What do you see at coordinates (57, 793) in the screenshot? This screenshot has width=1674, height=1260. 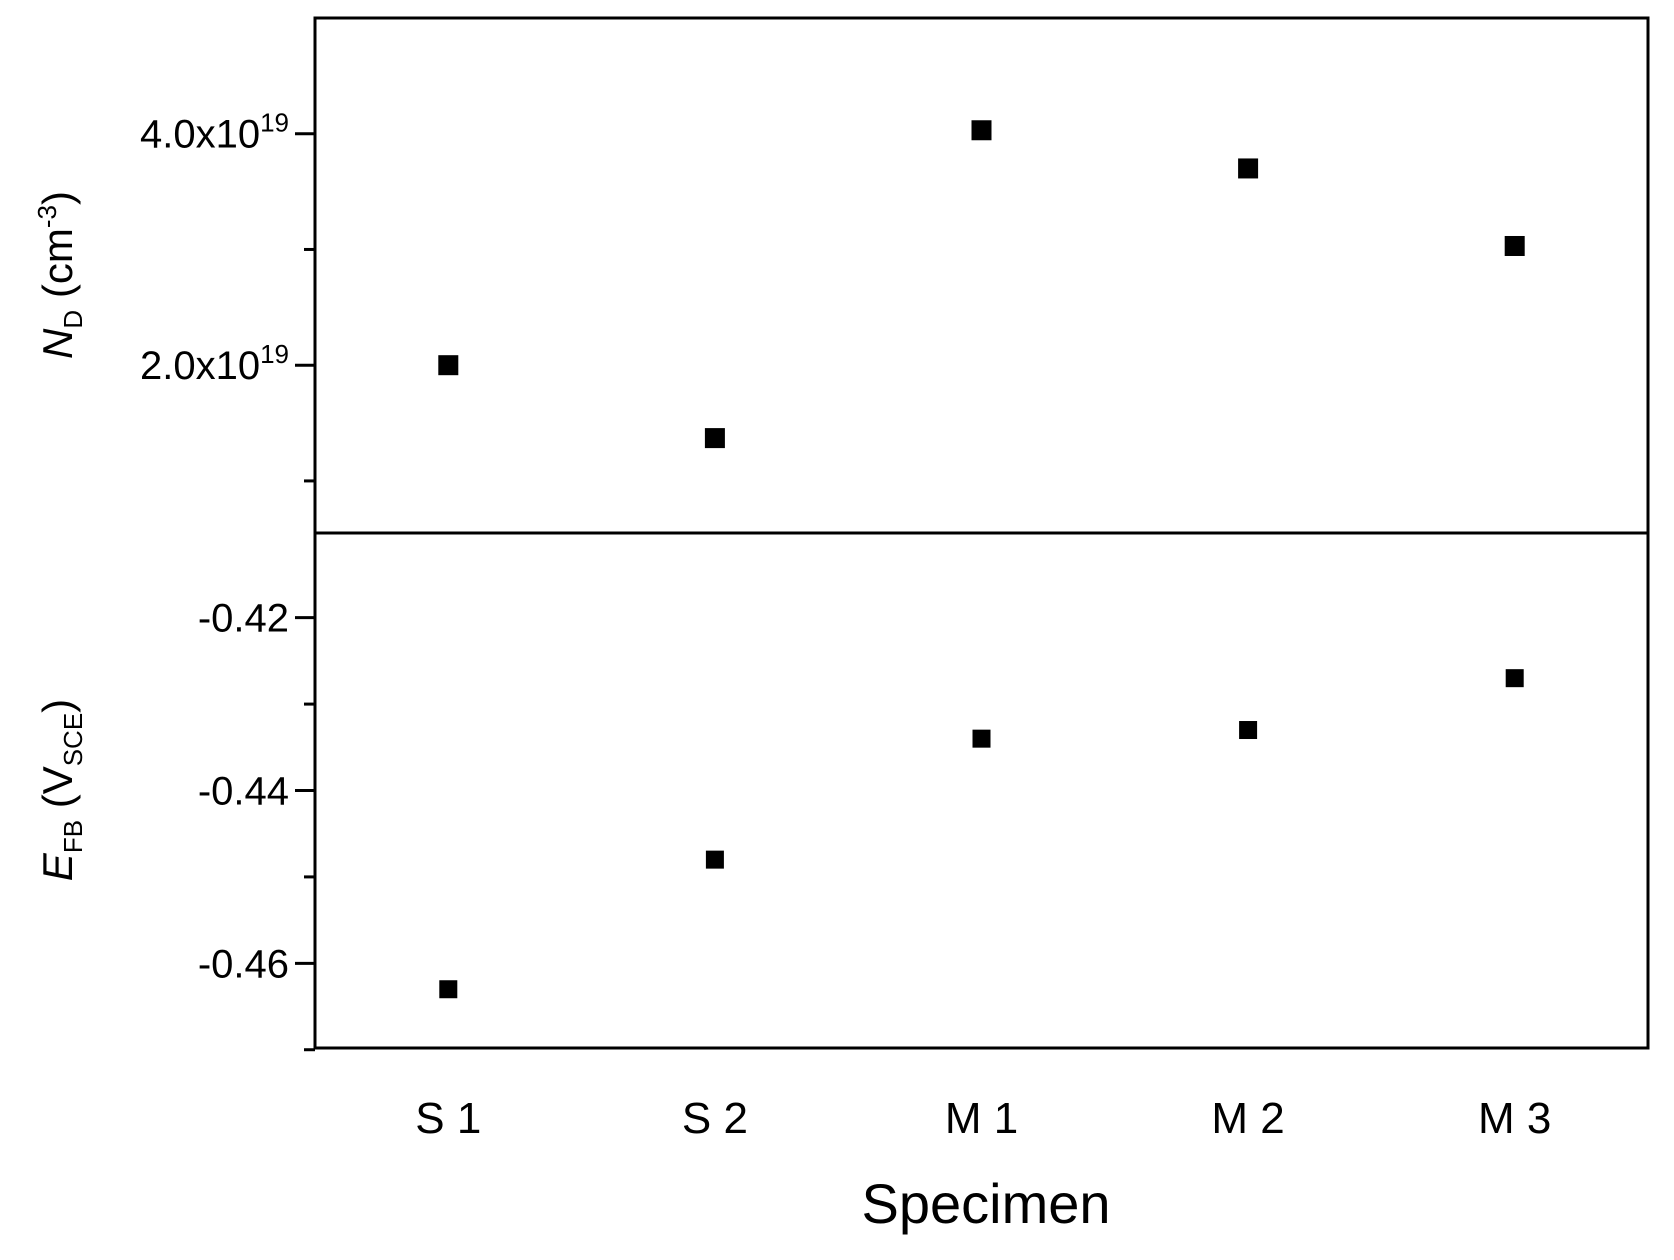 I see `bottom-ylabel-unit-open: (V` at bounding box center [57, 793].